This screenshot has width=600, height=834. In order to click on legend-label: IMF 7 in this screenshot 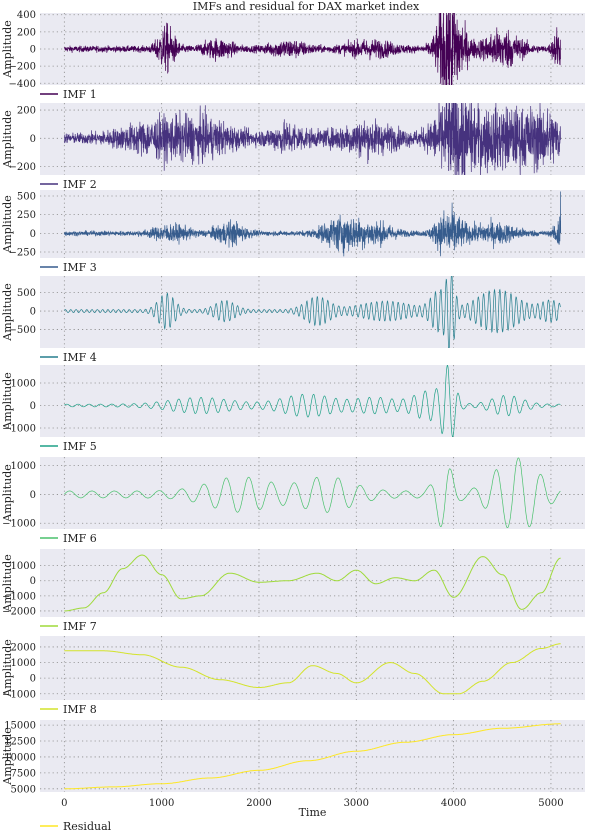, I will do `click(80, 626)`.